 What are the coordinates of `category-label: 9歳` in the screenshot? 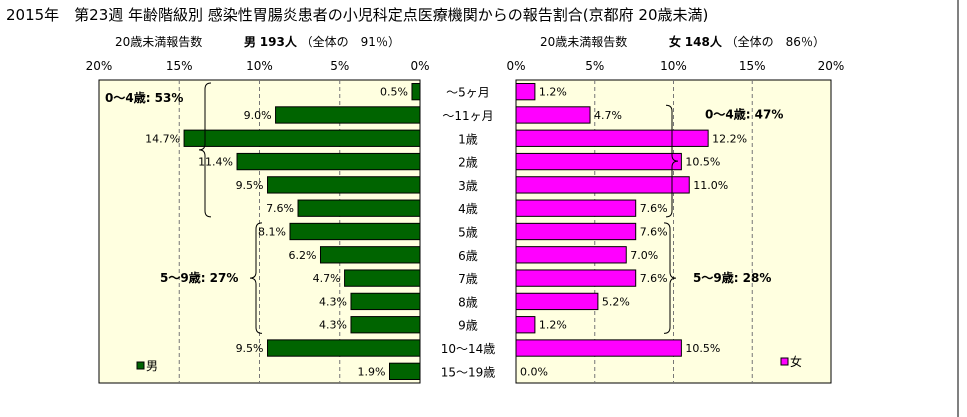 It's located at (468, 326).